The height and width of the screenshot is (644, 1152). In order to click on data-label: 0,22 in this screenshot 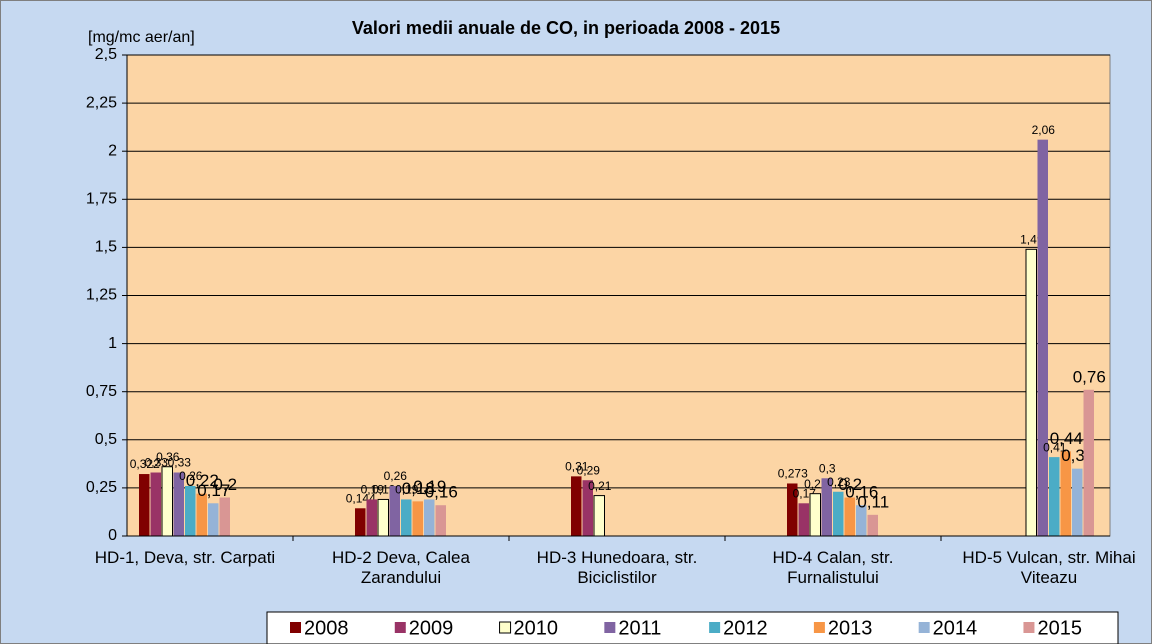, I will do `click(202, 480)`.